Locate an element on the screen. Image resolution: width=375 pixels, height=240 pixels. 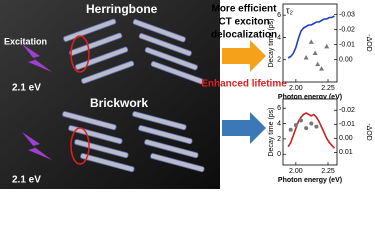
annotation: τ₂ is located at coordinates (290, 10).